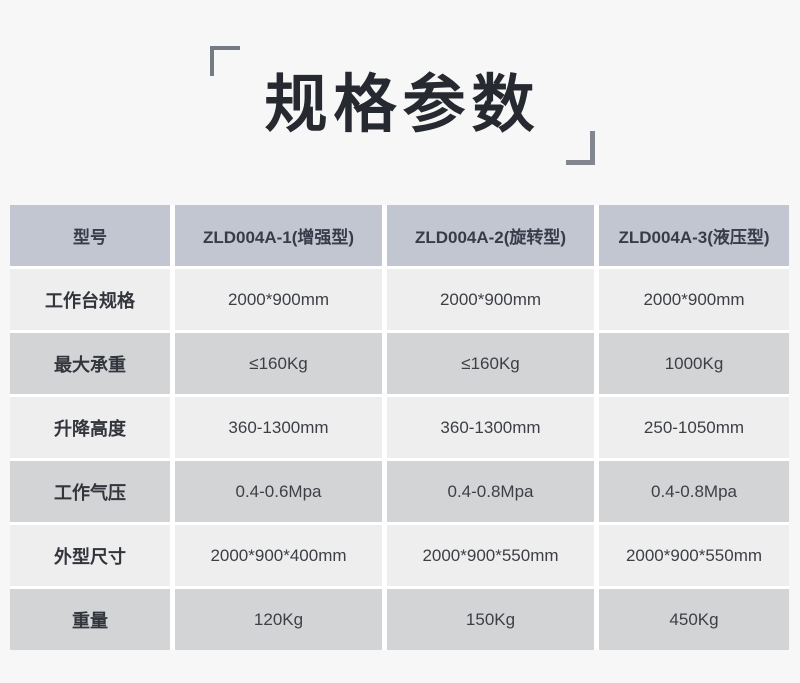  Describe the element at coordinates (694, 555) in the screenshot. I see `cell-outer-dimensions-3: 2000*900*550mm` at that location.